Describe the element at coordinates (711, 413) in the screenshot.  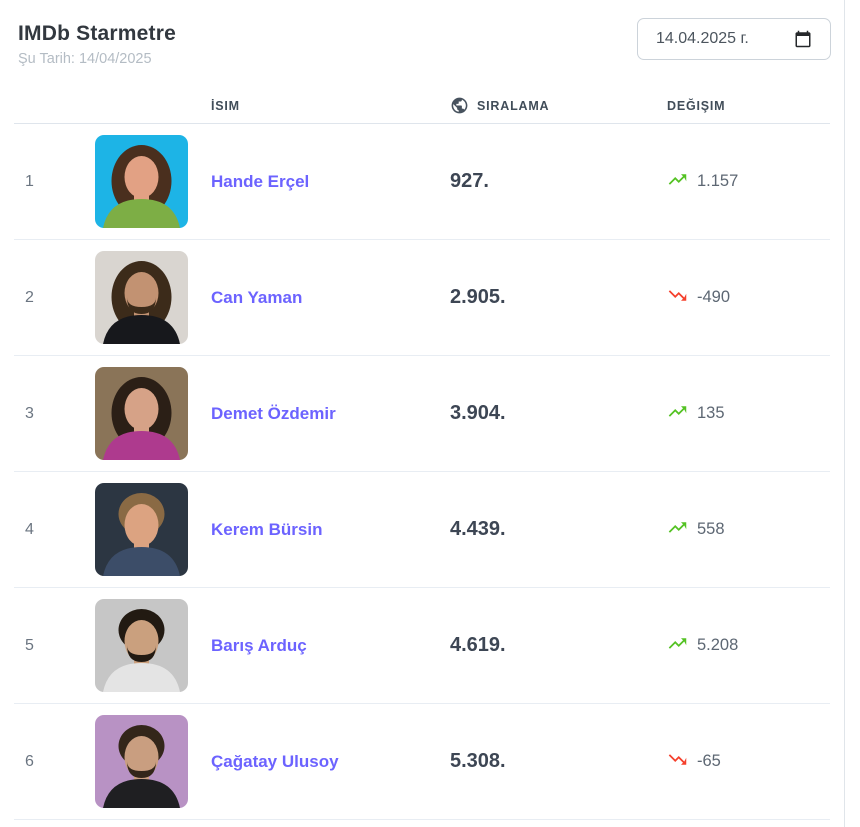
I see `change-value: 135` at that location.